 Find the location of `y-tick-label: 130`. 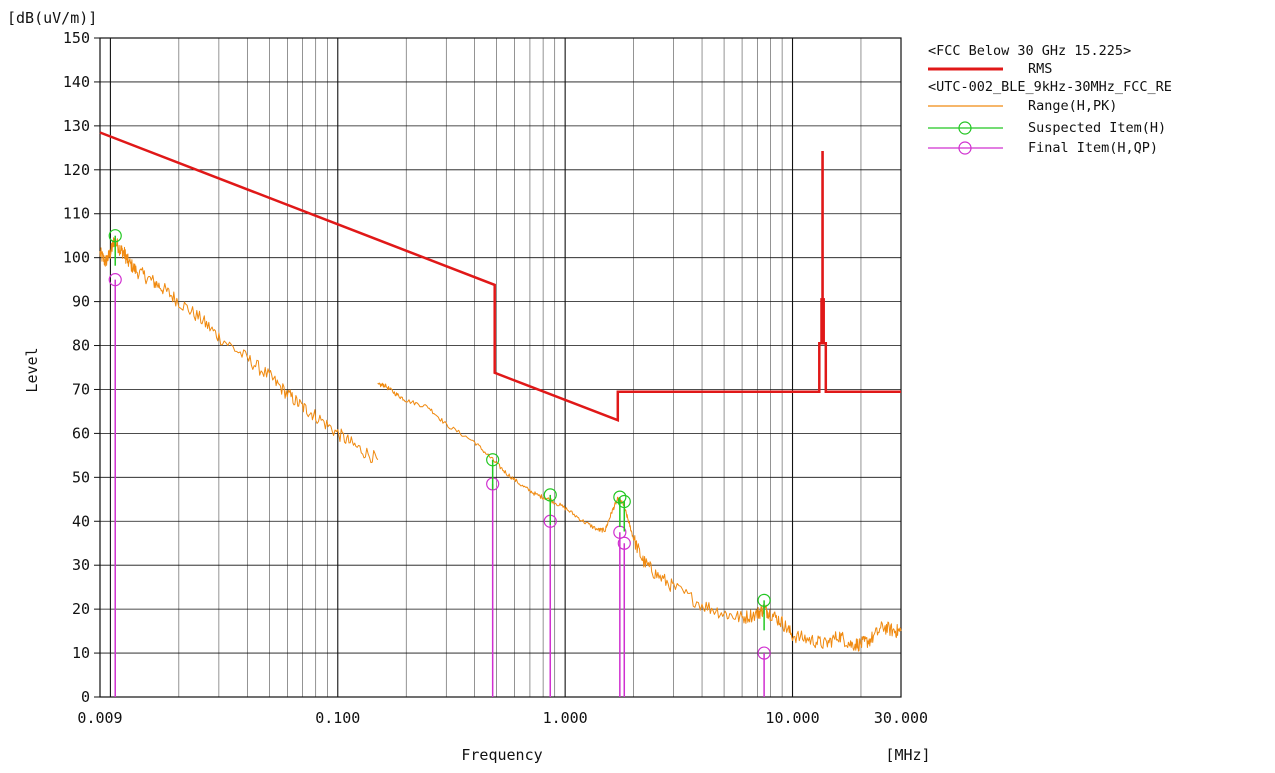

y-tick-label: 130 is located at coordinates (76, 126).